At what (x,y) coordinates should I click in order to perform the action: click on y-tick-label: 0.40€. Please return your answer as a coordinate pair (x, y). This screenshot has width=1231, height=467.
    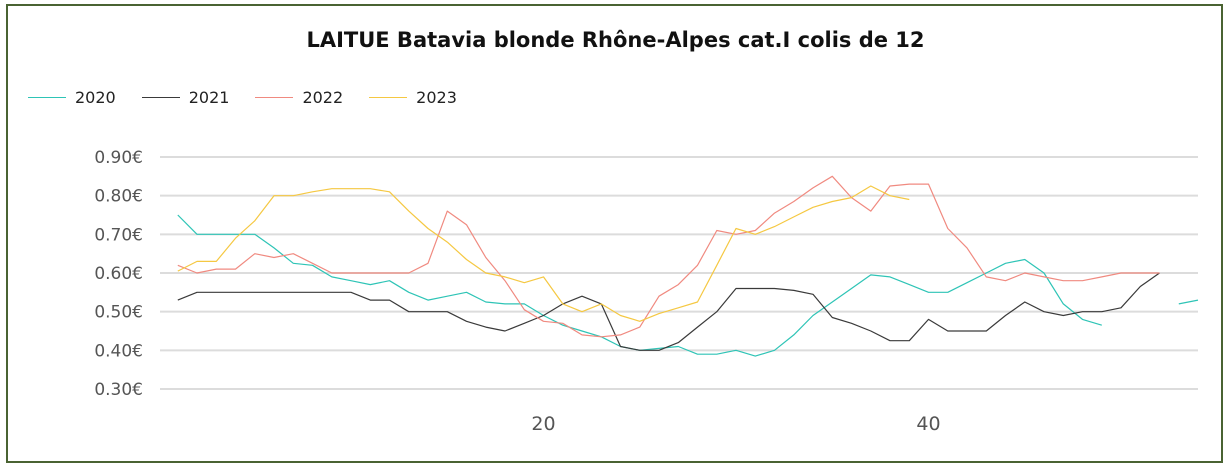
    Looking at the image, I should click on (118, 351).